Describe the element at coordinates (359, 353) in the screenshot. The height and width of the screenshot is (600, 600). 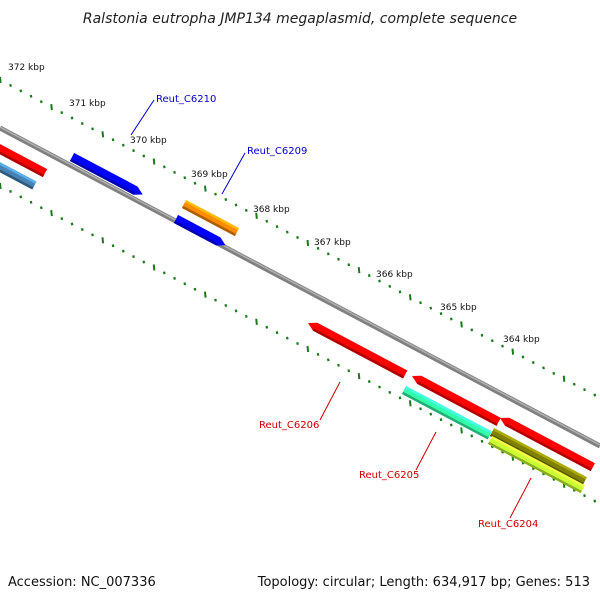
I see `gene-feature-reut-c6206-shadow` at that location.